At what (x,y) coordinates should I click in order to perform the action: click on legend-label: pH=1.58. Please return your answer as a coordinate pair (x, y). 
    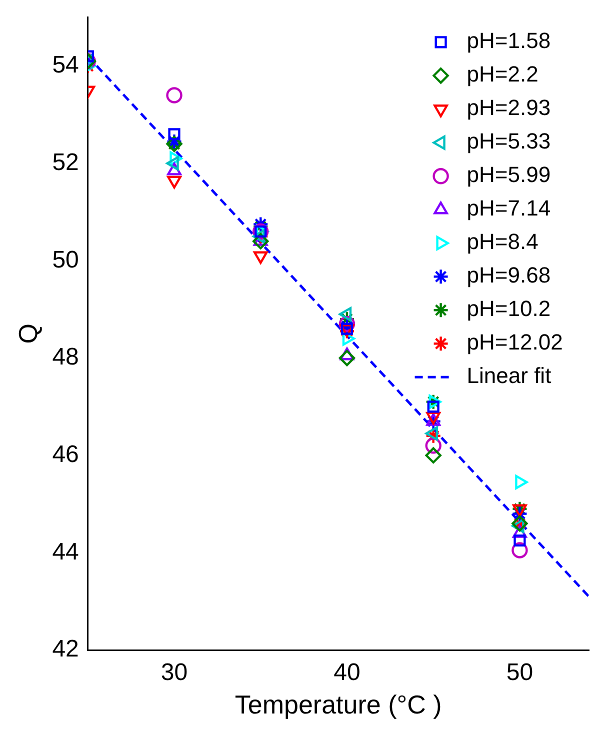
    Looking at the image, I should click on (508, 41).